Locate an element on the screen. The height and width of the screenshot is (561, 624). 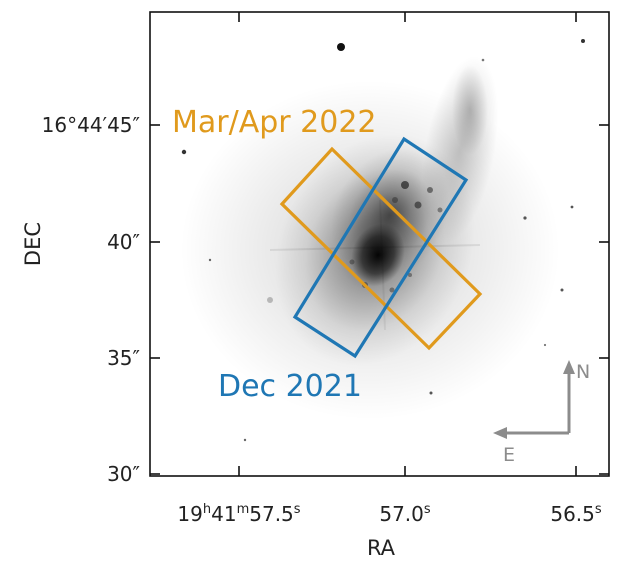
ra-tick-label-2: 57.0s is located at coordinates (405, 514).